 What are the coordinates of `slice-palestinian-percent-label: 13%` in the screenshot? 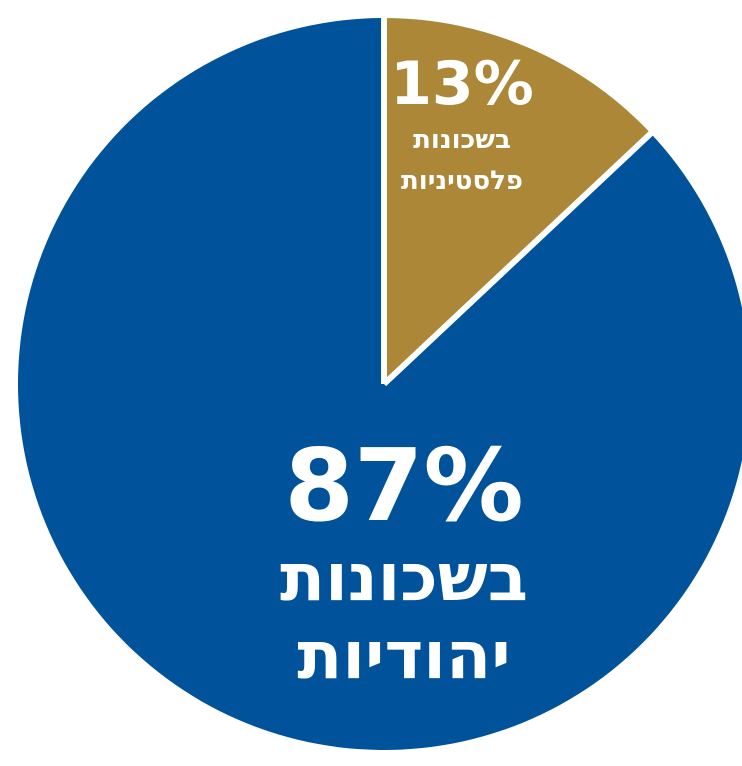 It's located at (462, 84).